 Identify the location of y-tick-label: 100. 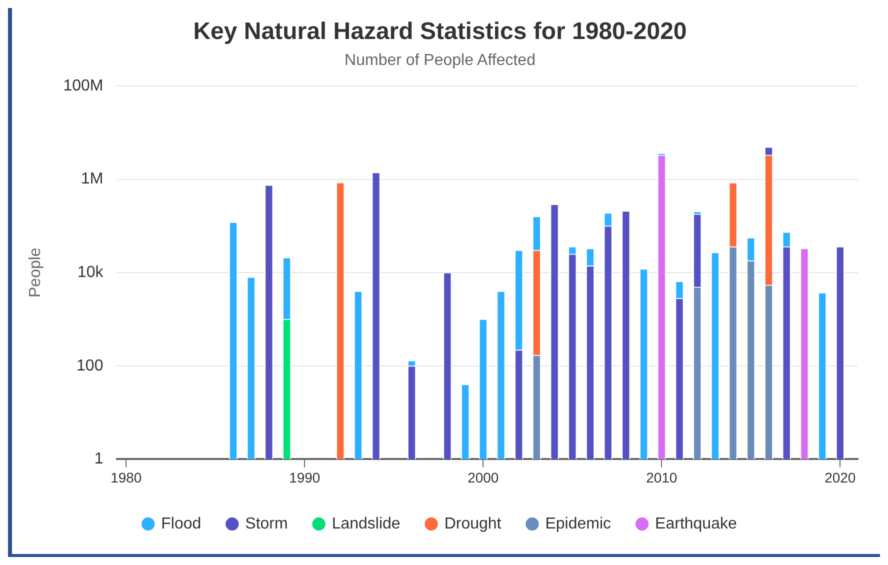
(90, 365).